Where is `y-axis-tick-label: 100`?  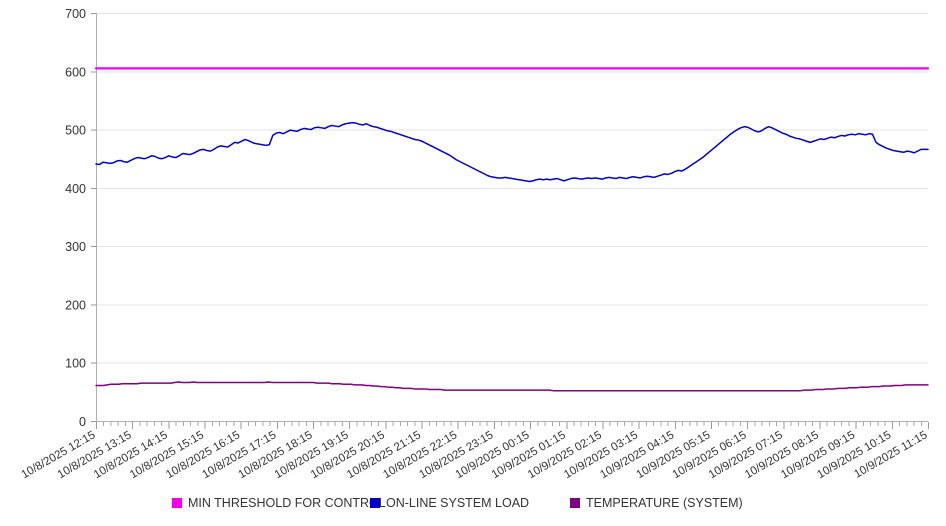
y-axis-tick-label: 100 is located at coordinates (75, 364).